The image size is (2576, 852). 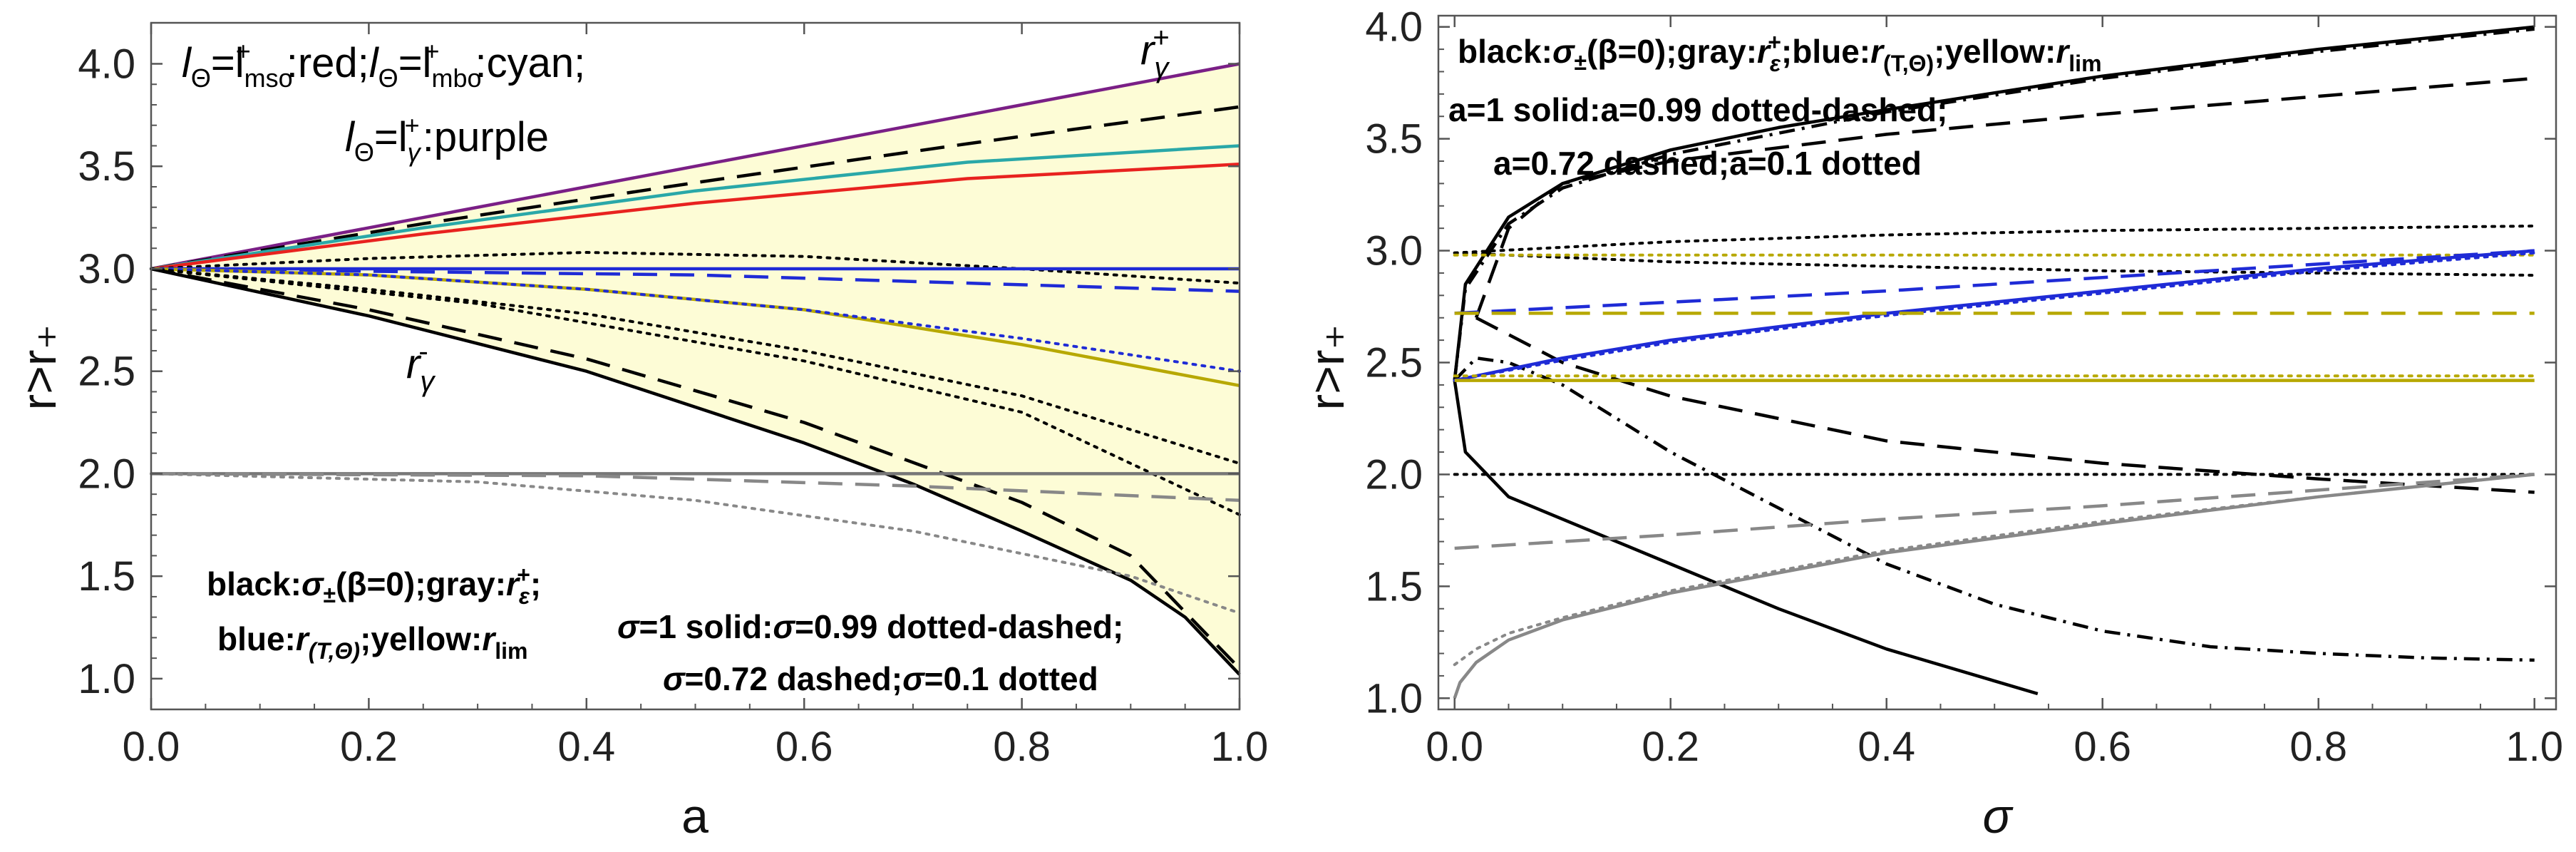 What do you see at coordinates (1155, 52) in the screenshot?
I see `left-label-rgamma-plus: rγ+` at bounding box center [1155, 52].